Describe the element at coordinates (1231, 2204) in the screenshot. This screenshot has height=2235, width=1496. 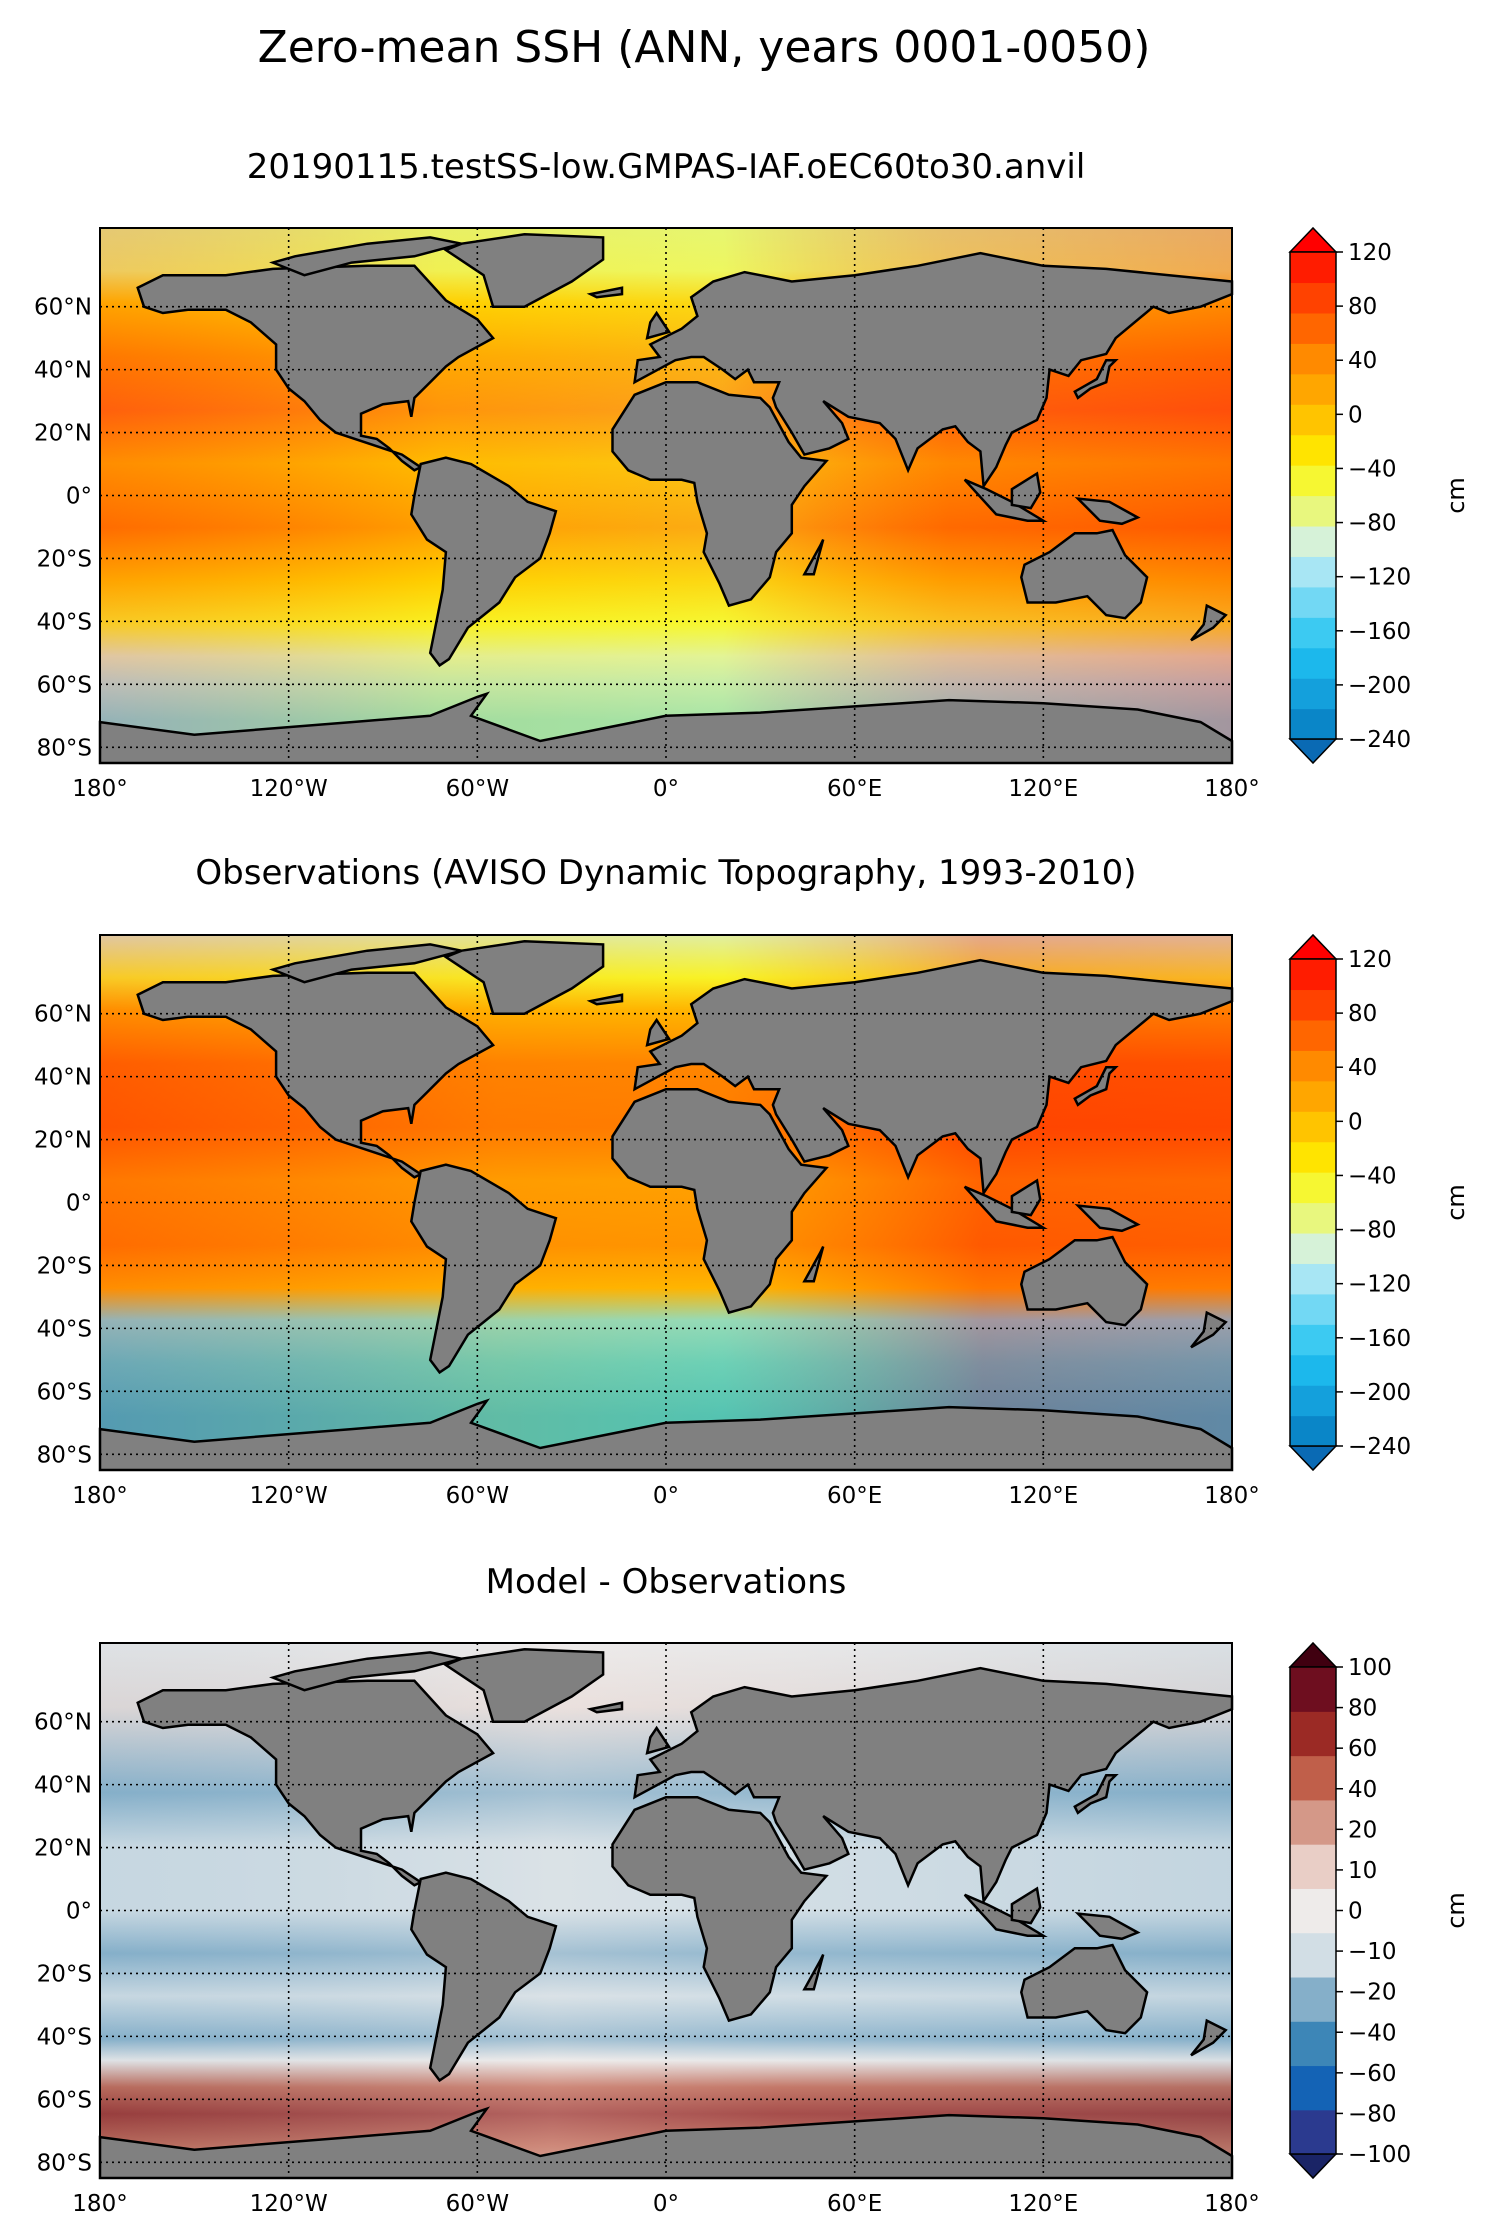
I see `x-tick-label: 180°` at that location.